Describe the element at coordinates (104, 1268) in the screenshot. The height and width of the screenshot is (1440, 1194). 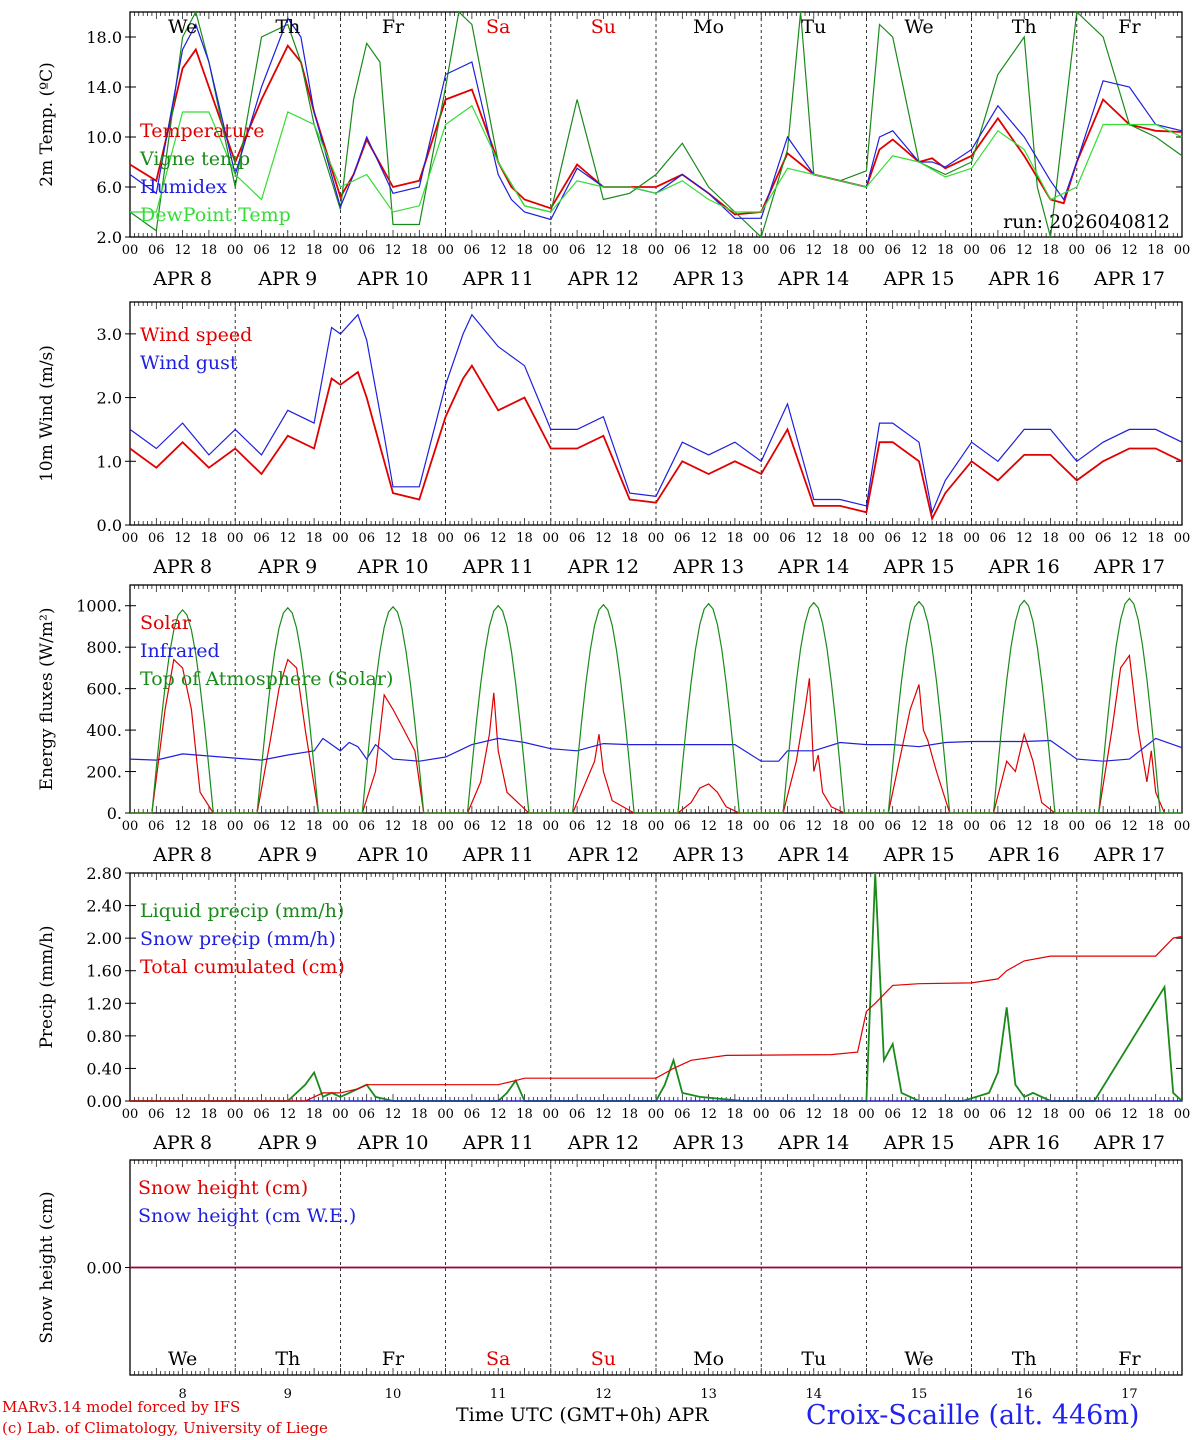
I see `y-tick-label: 0.00` at that location.